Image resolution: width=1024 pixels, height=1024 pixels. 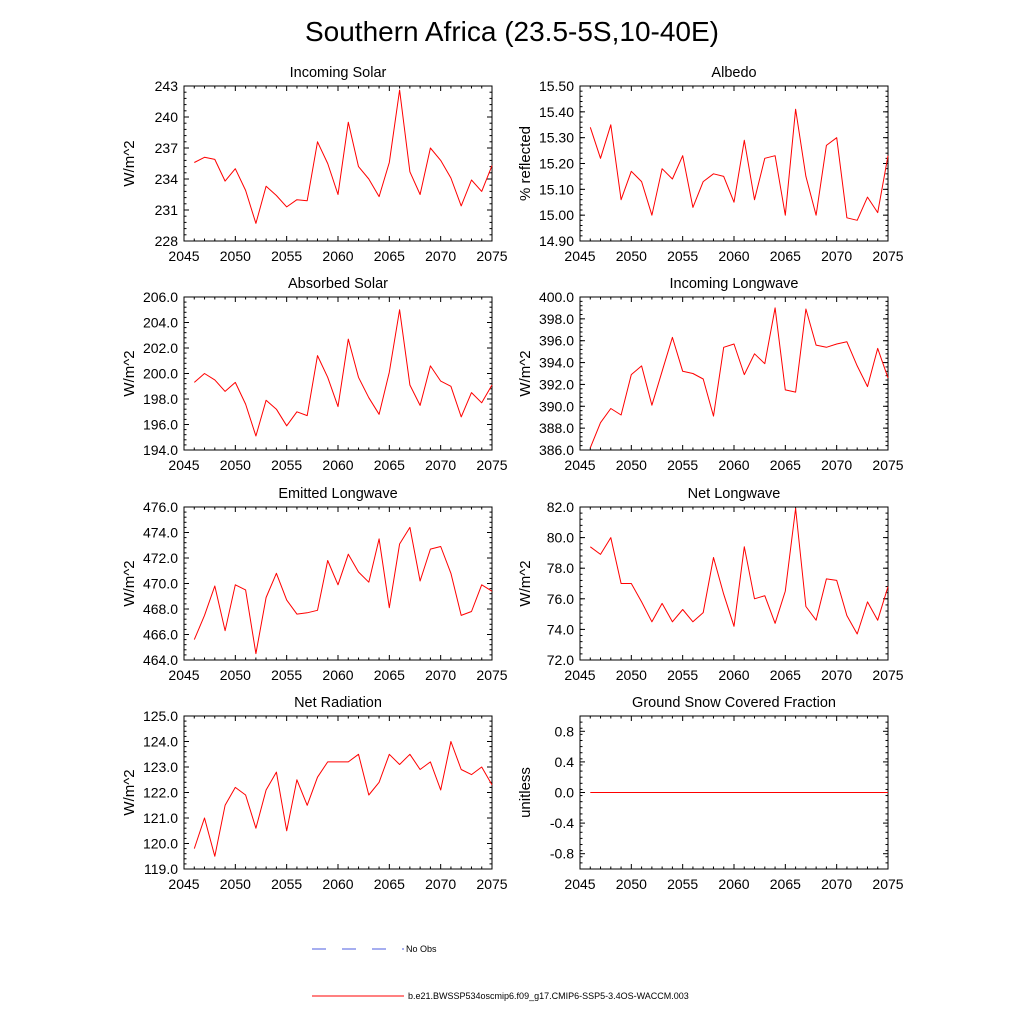 I want to click on y-tick-label: 15.00, so click(x=556, y=215).